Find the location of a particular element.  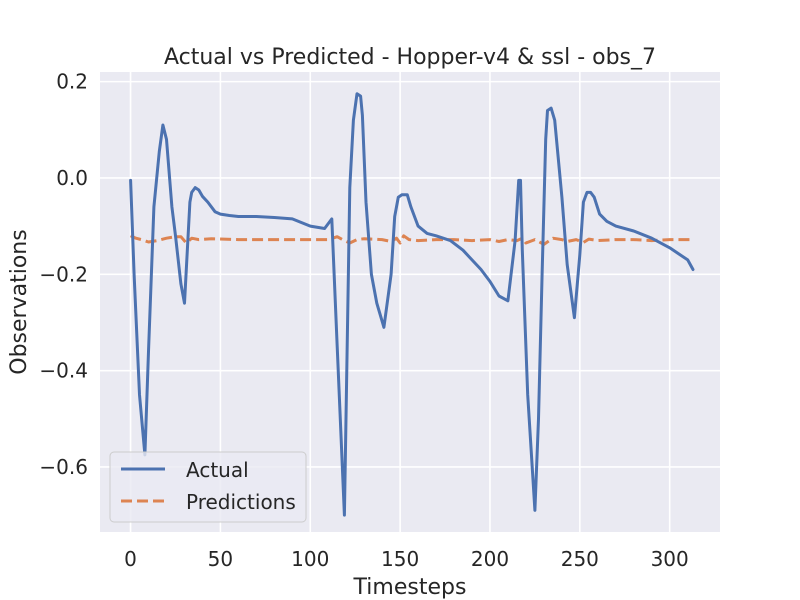

x-tick-label: 100 is located at coordinates (310, 559).